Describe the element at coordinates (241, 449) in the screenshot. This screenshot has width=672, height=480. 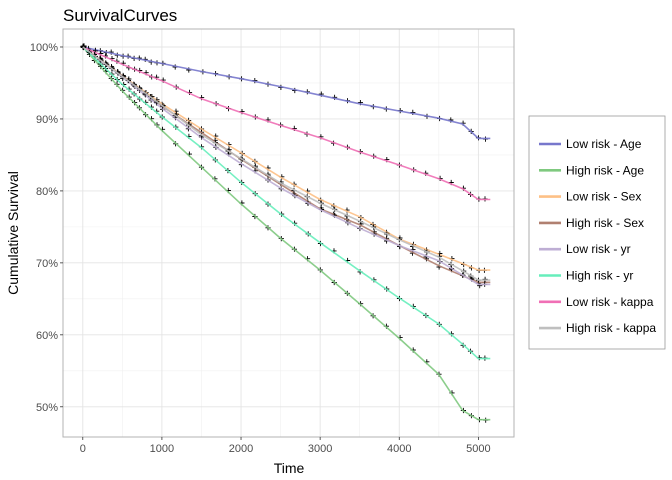
I see `x-tick-label: 2000` at that location.